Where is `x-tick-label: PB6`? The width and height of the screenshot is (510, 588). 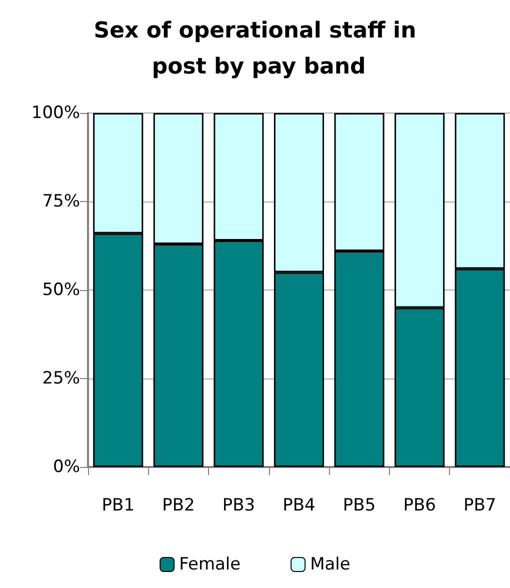
x-tick-label: PB6 is located at coordinates (419, 506).